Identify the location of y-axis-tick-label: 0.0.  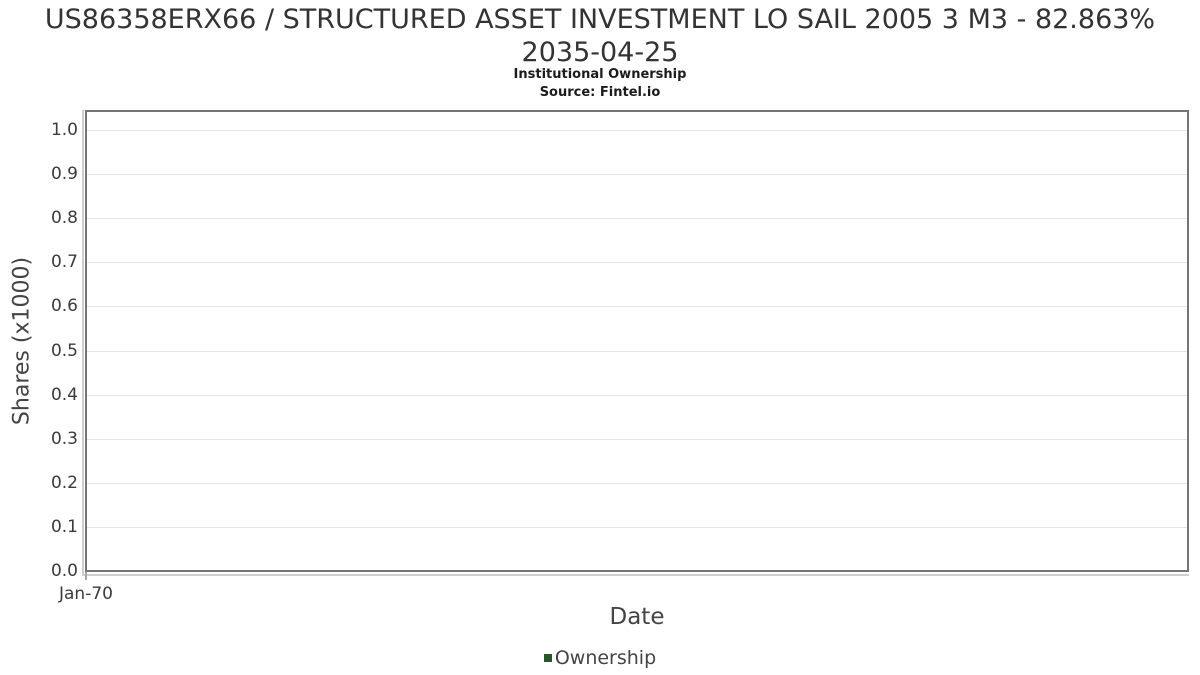
(64, 571).